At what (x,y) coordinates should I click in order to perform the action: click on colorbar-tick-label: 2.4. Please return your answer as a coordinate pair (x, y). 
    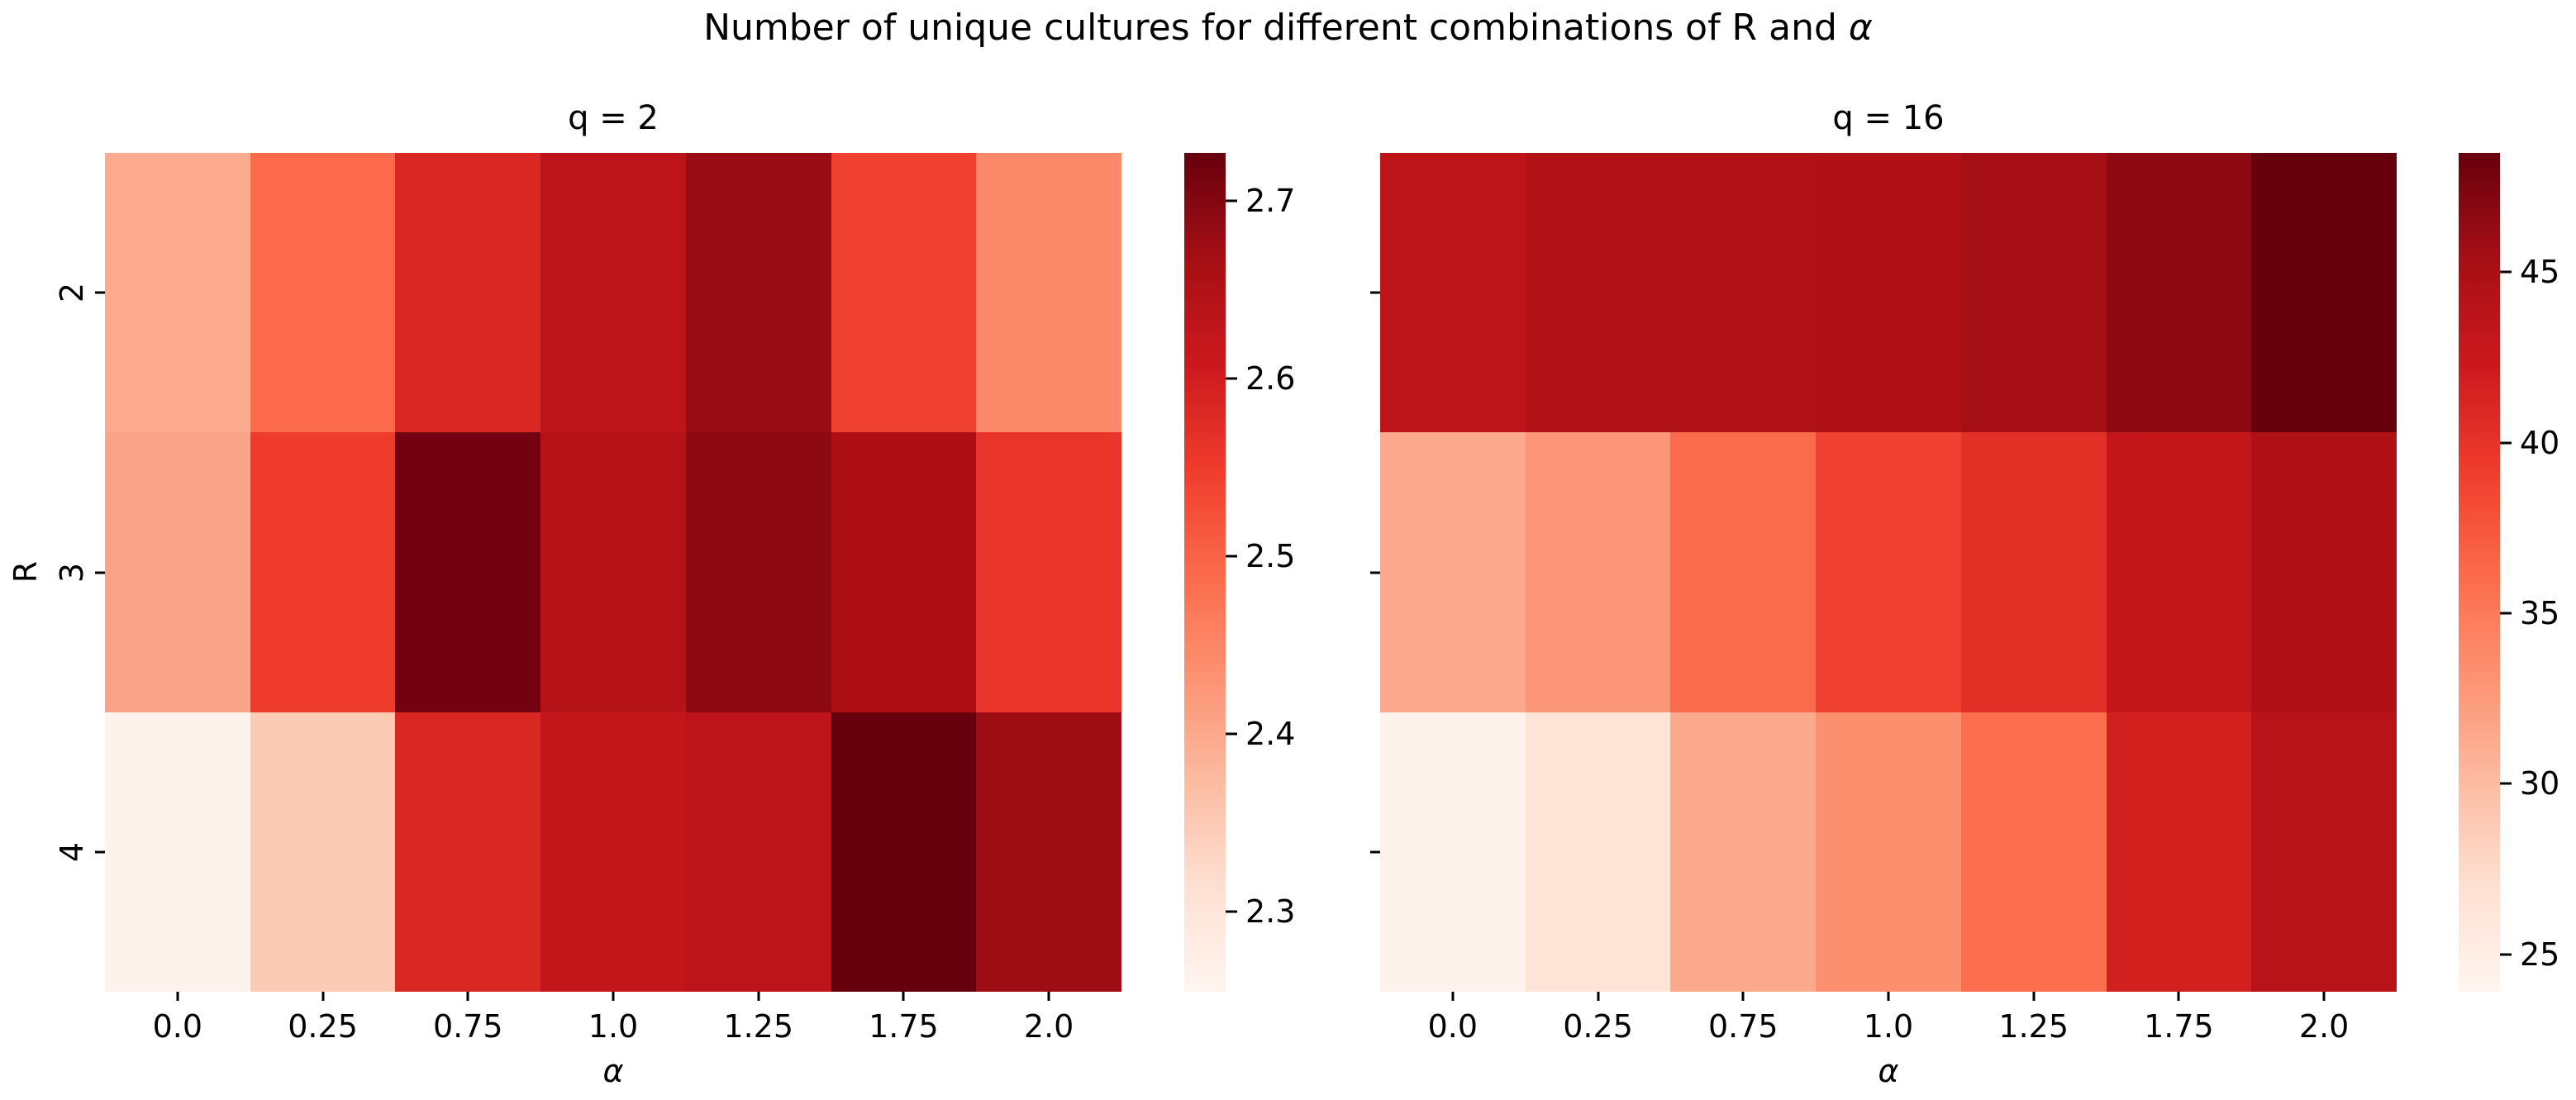
    Looking at the image, I should click on (1271, 734).